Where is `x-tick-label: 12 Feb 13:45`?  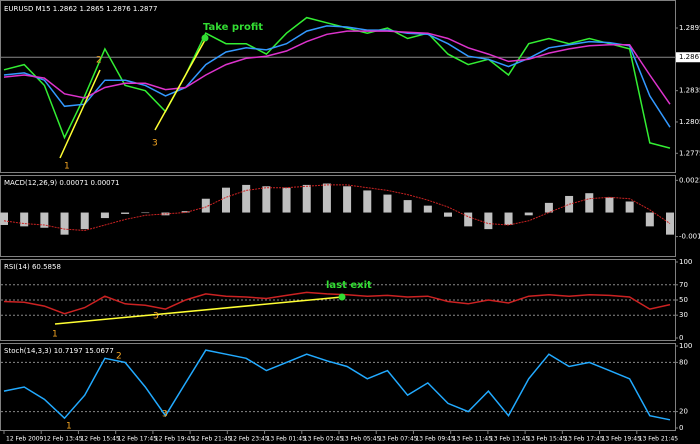 x-tick-label: 12 Feb 13:45 is located at coordinates (63, 439).